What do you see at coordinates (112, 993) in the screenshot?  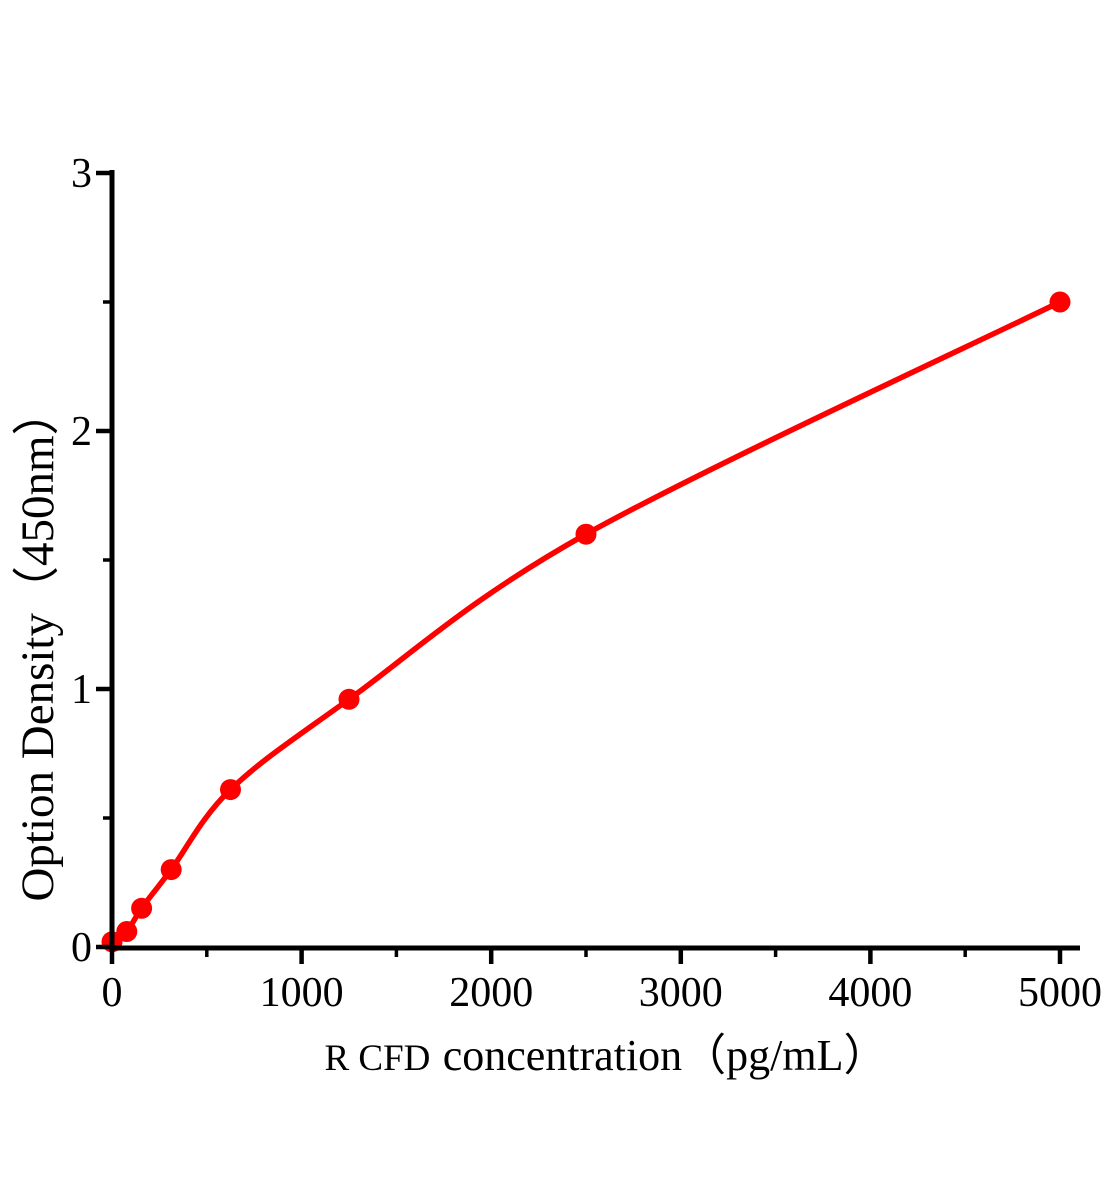 I see `x-tick-label: 0` at bounding box center [112, 993].